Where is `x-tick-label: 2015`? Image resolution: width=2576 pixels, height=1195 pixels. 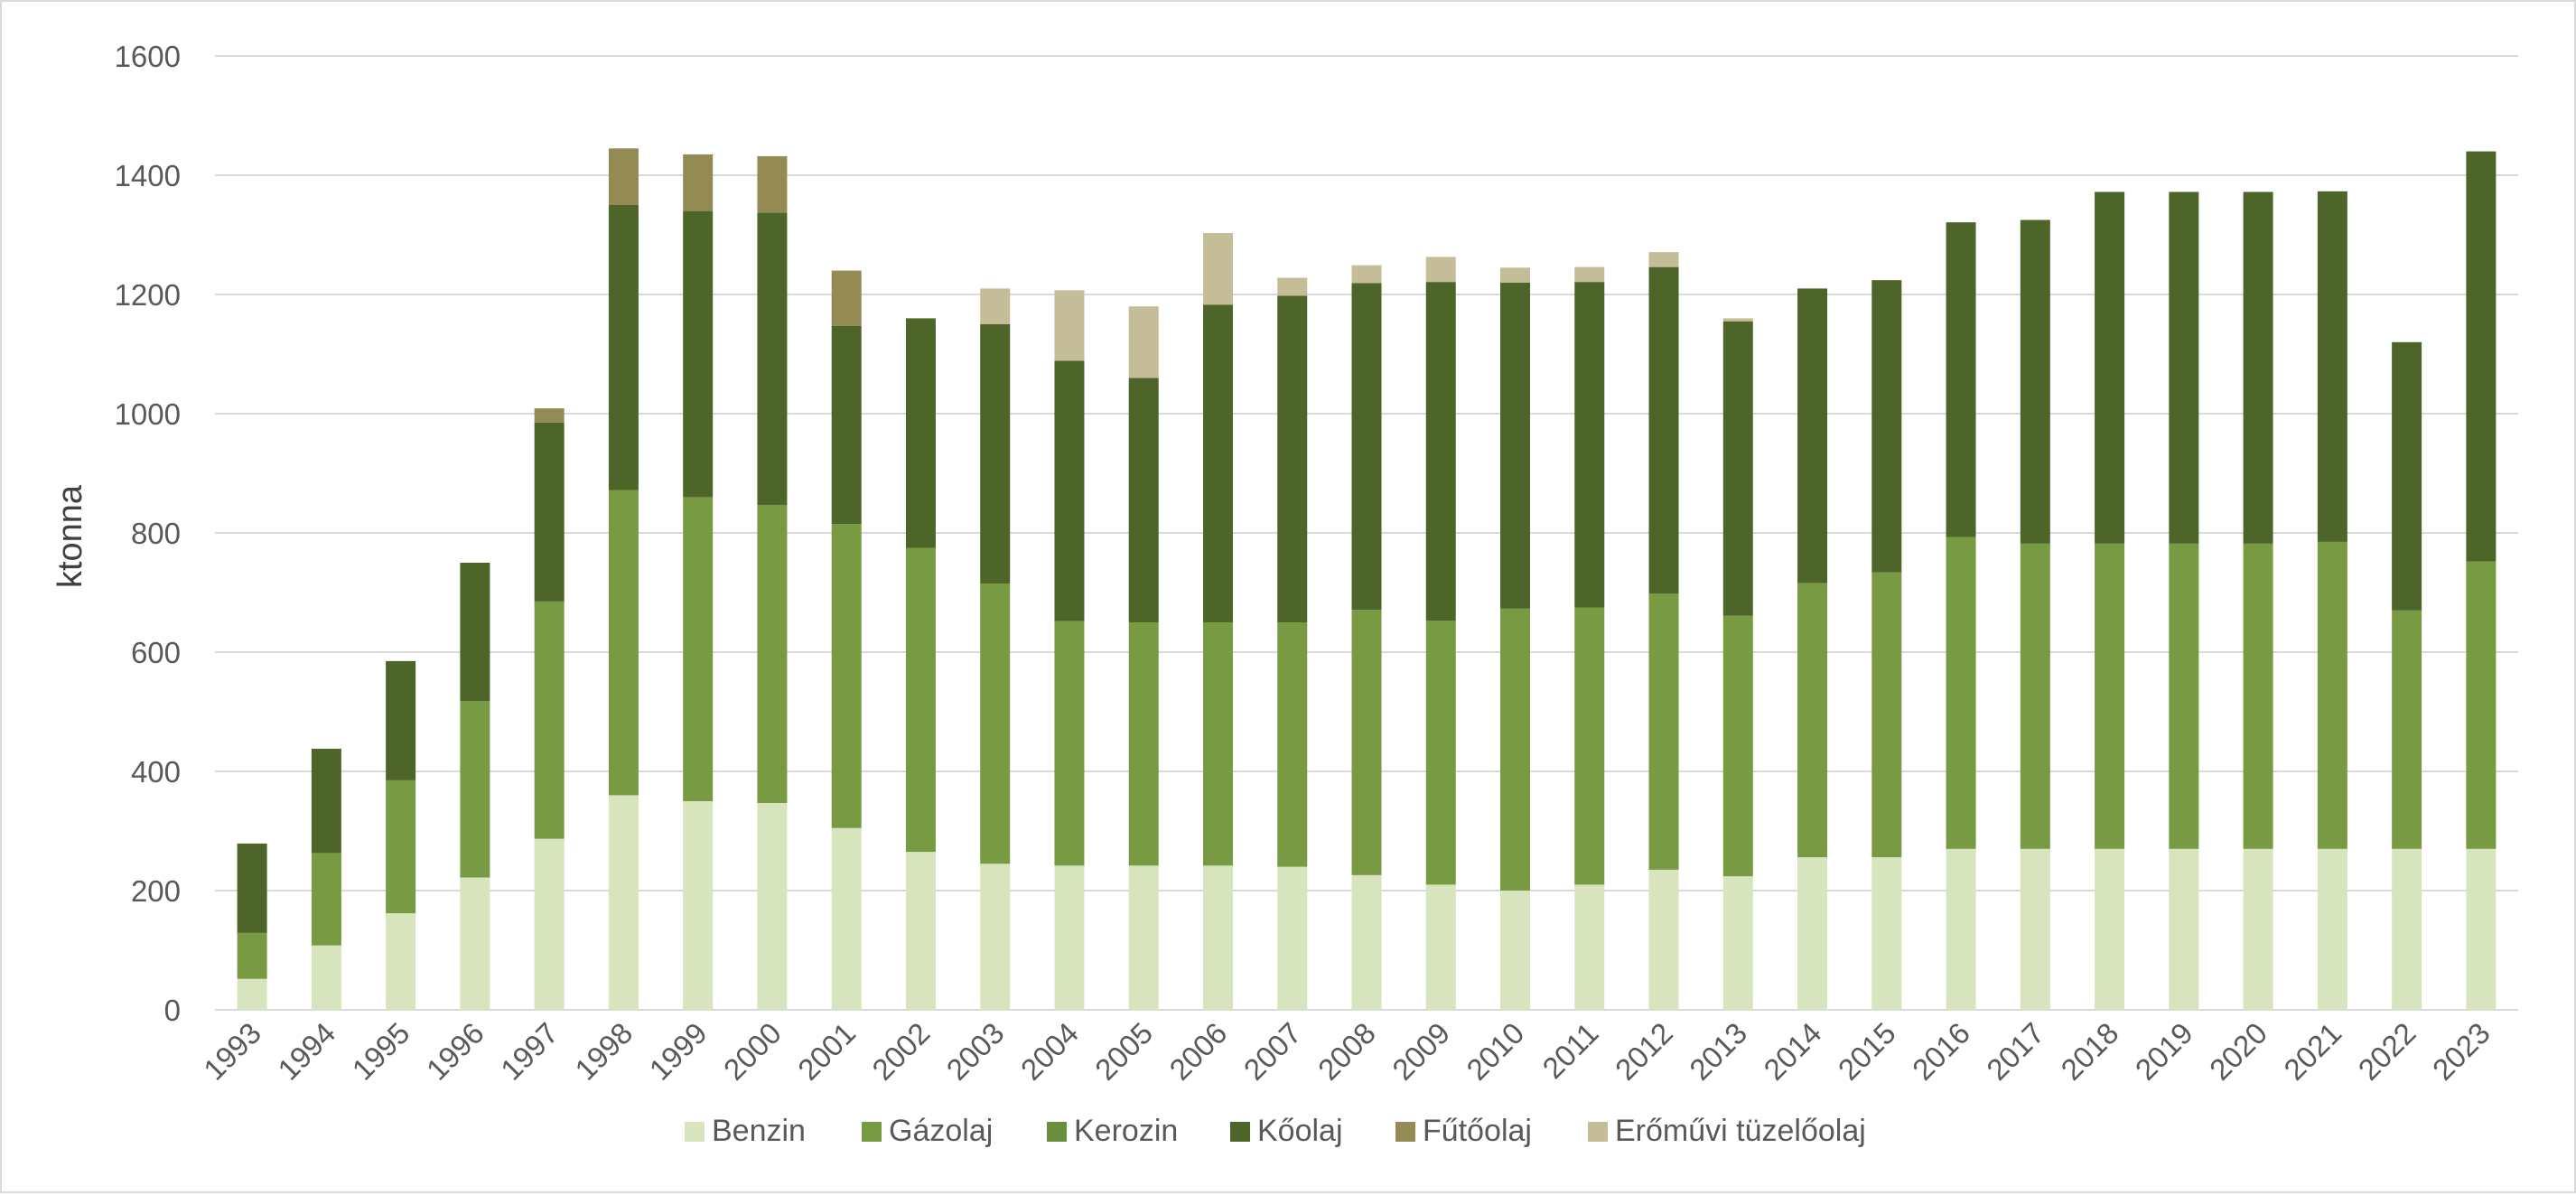
x-tick-label: 2015 is located at coordinates (1867, 1051).